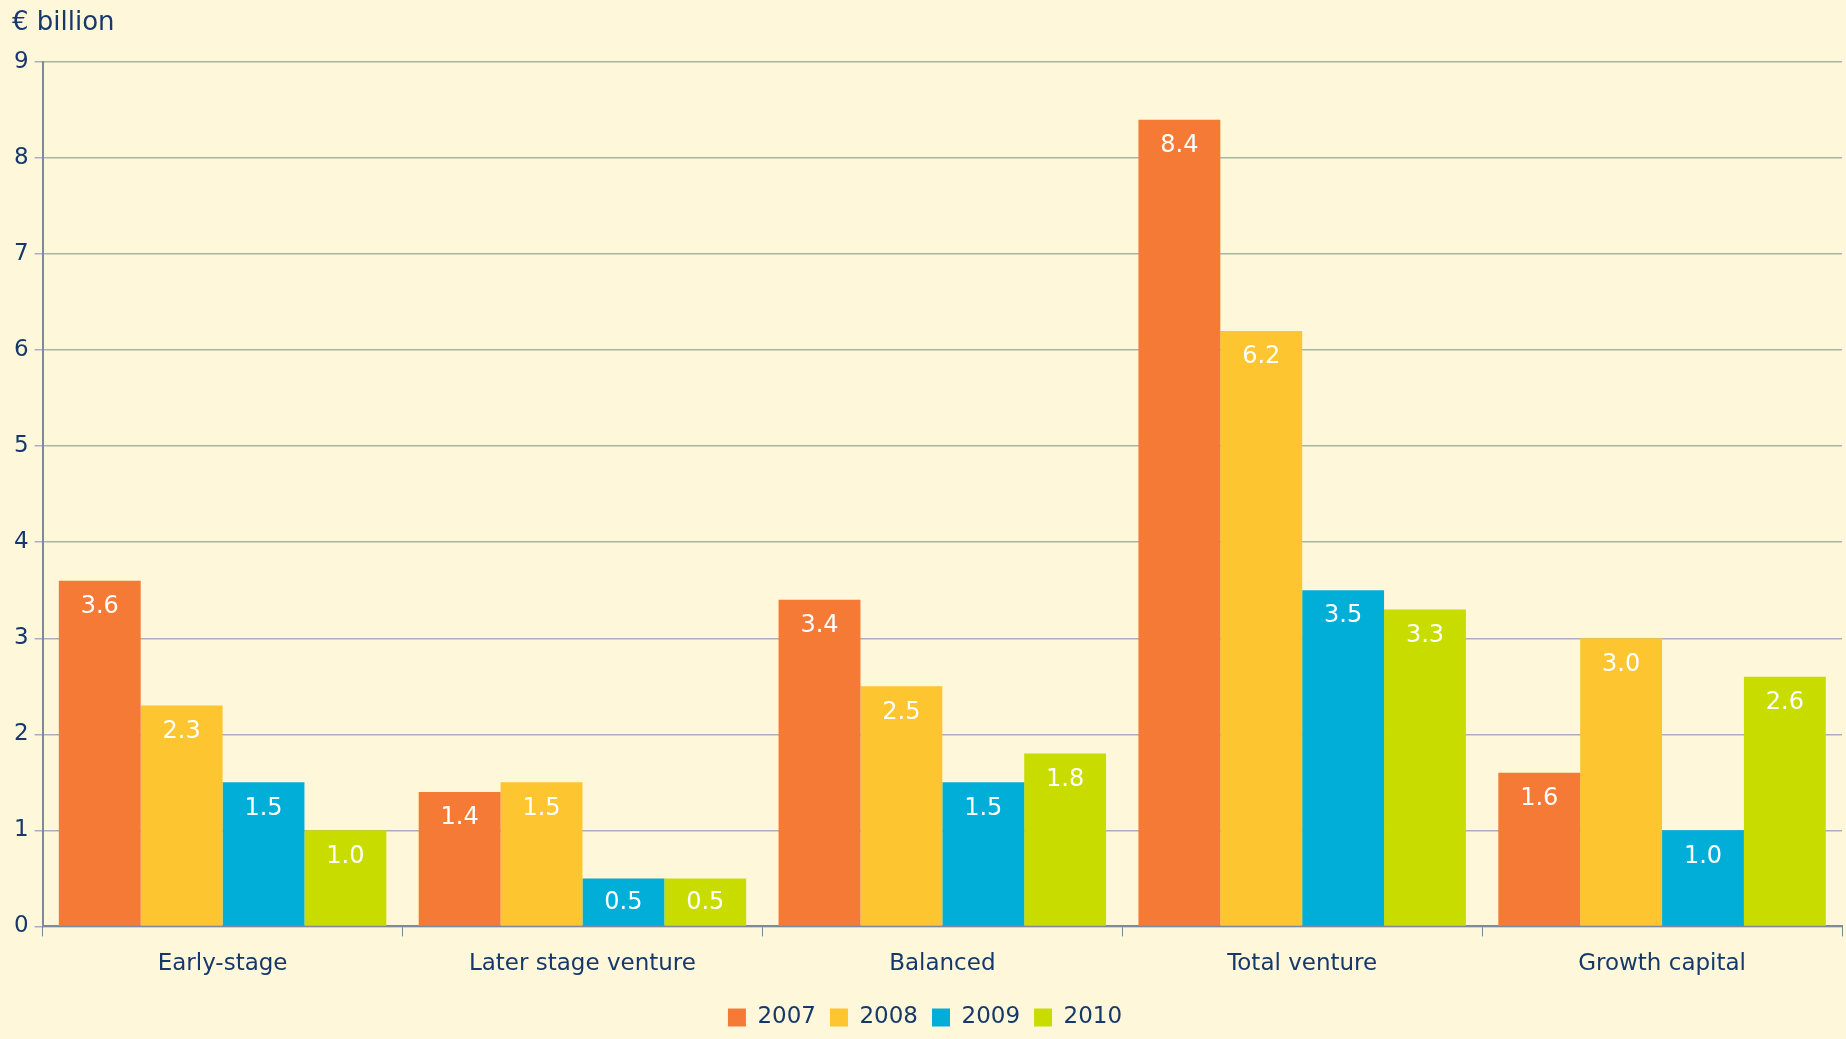  Describe the element at coordinates (1261, 355) in the screenshot. I see `data-label: 6.2` at that location.